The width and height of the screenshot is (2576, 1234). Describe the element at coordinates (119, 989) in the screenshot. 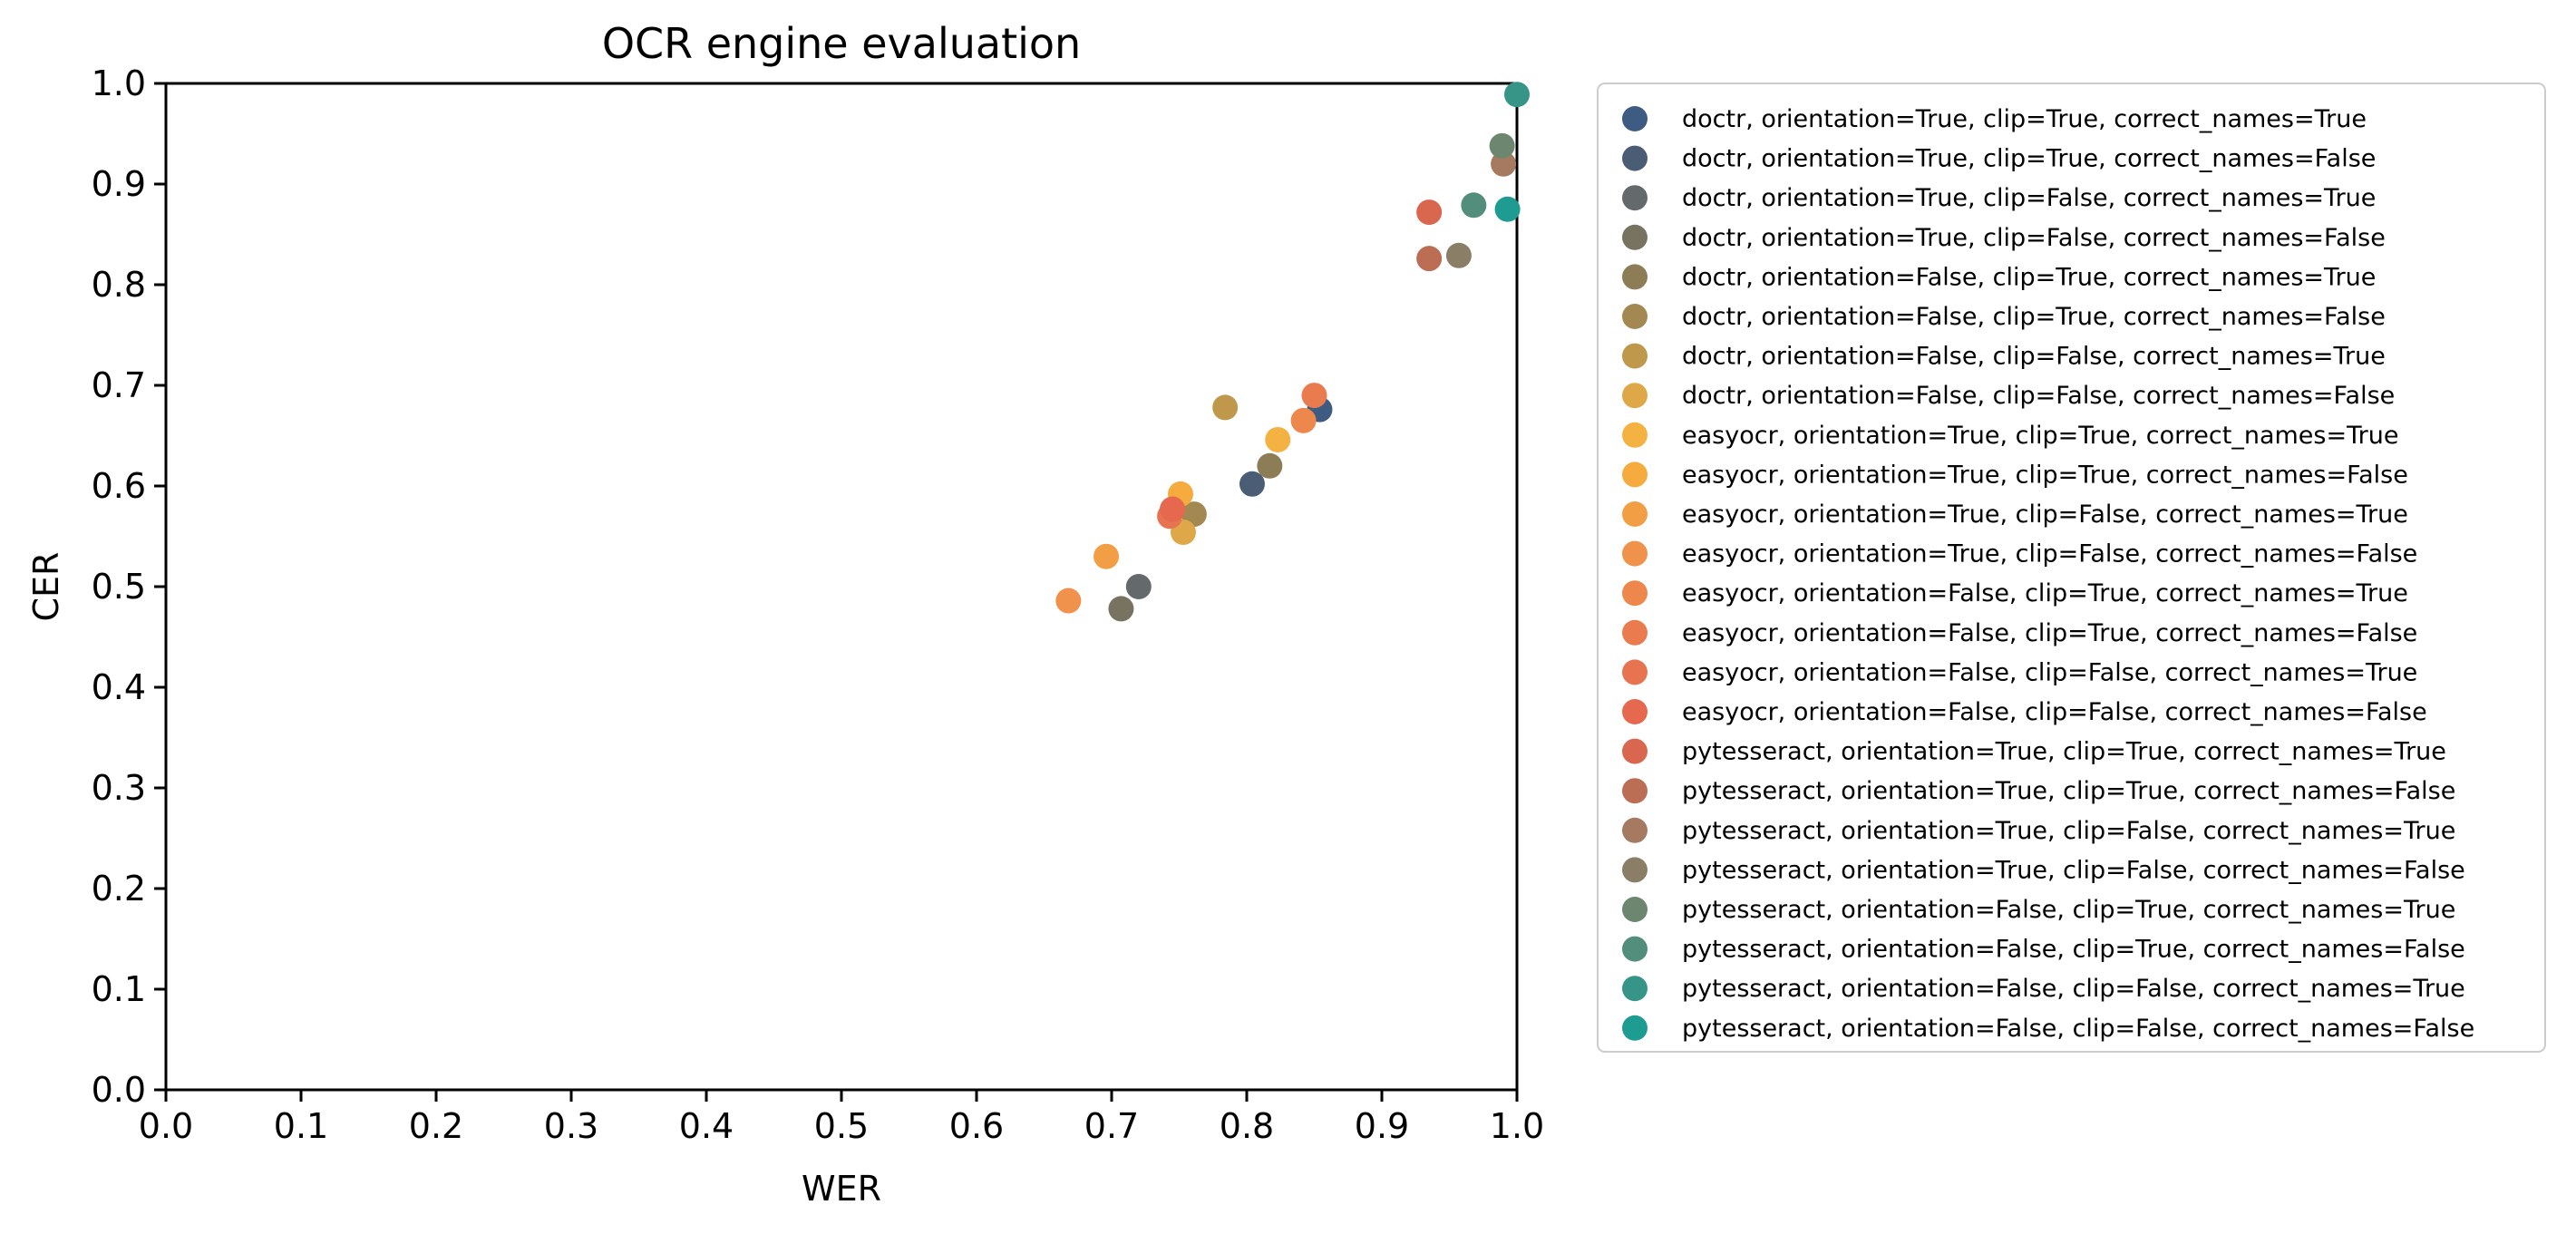

I see `y-tick-label: 0.1` at that location.